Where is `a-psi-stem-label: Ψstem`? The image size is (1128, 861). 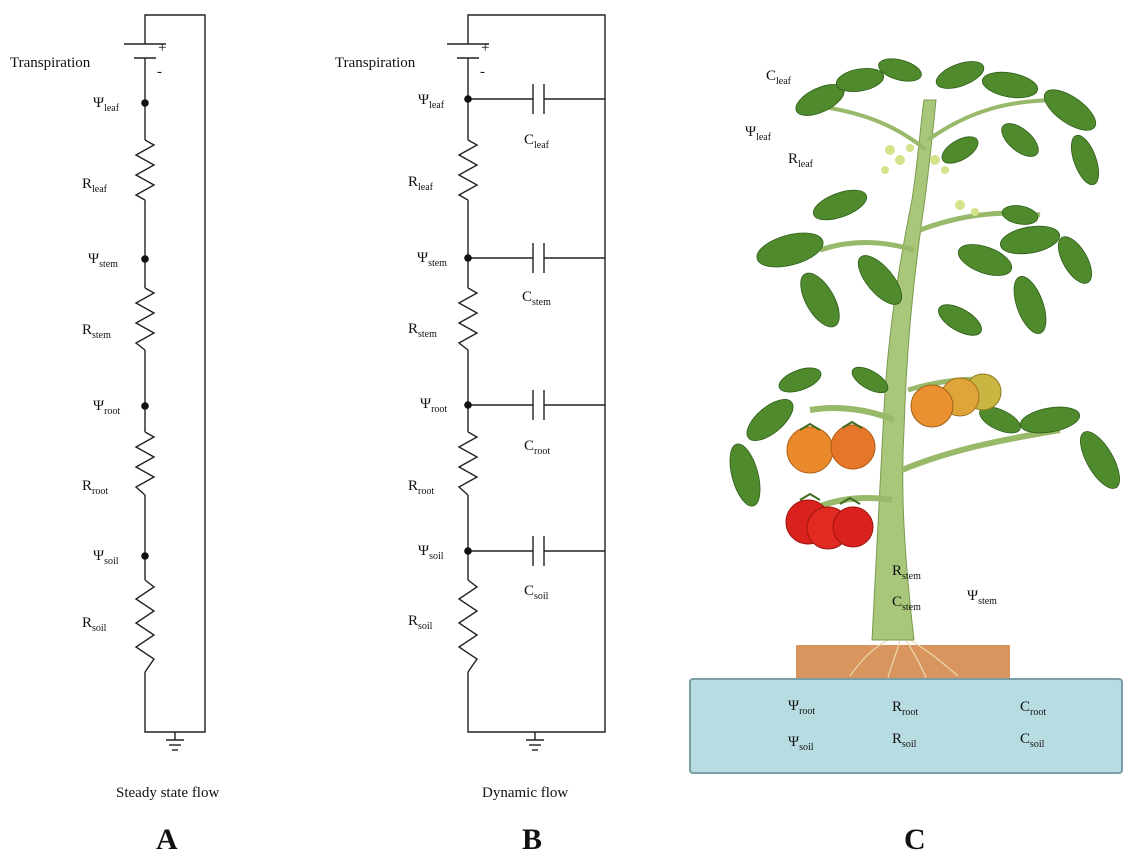
a-psi-stem-label: Ψstem is located at coordinates (103, 260).